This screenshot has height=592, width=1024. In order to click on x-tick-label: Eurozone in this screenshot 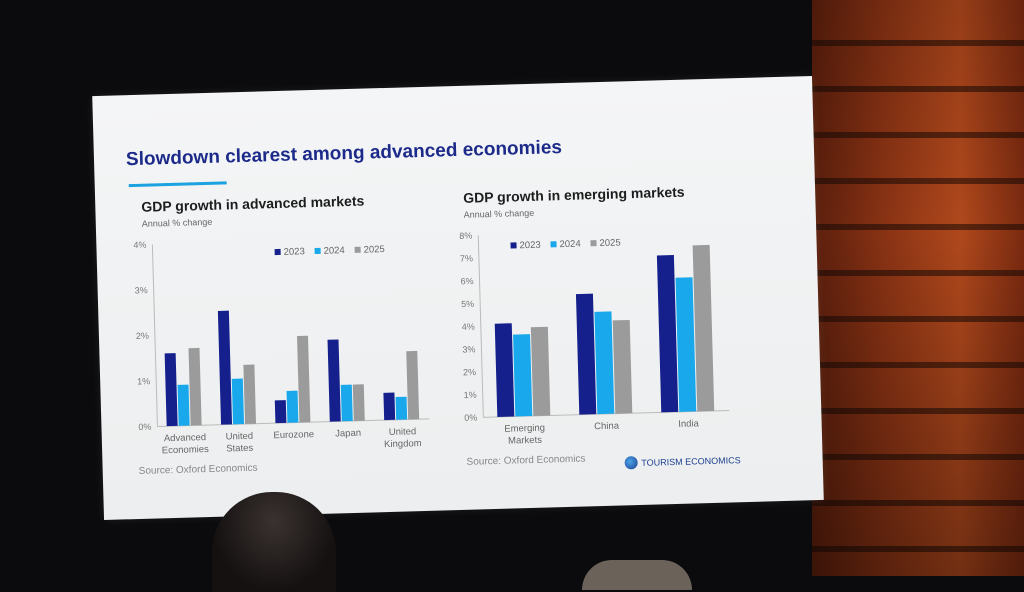, I will do `click(293, 435)`.